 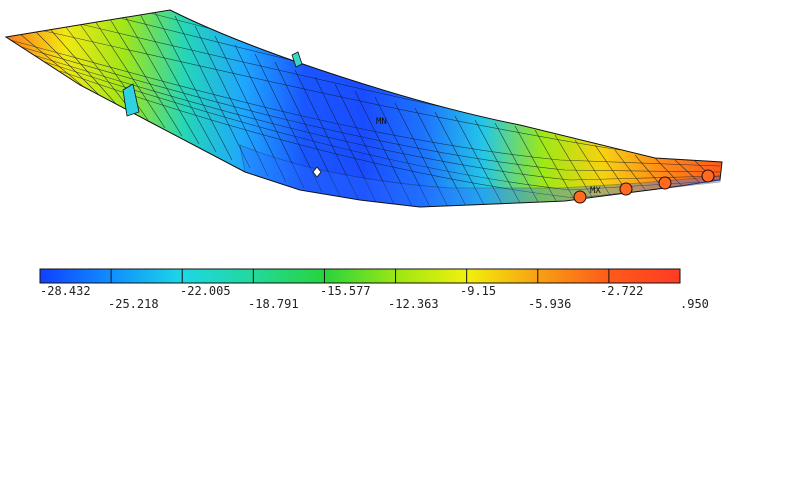 I want to click on legend-top-label: -2.722, so click(x=621, y=291).